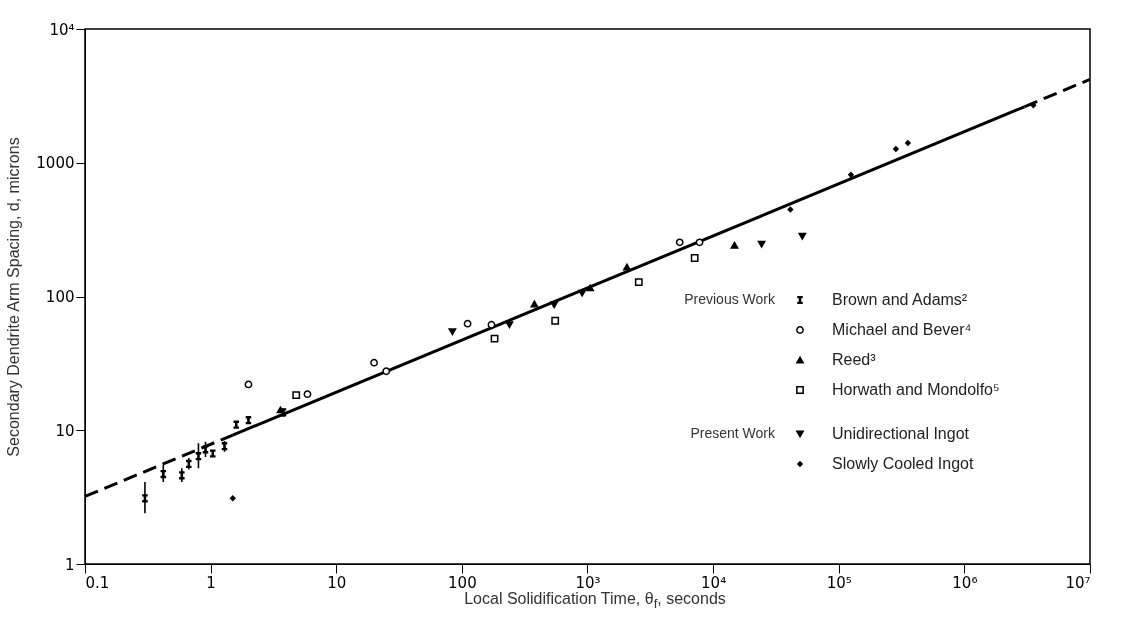  Describe the element at coordinates (730, 299) in the screenshot. I see `annotation: Previous Work` at that location.